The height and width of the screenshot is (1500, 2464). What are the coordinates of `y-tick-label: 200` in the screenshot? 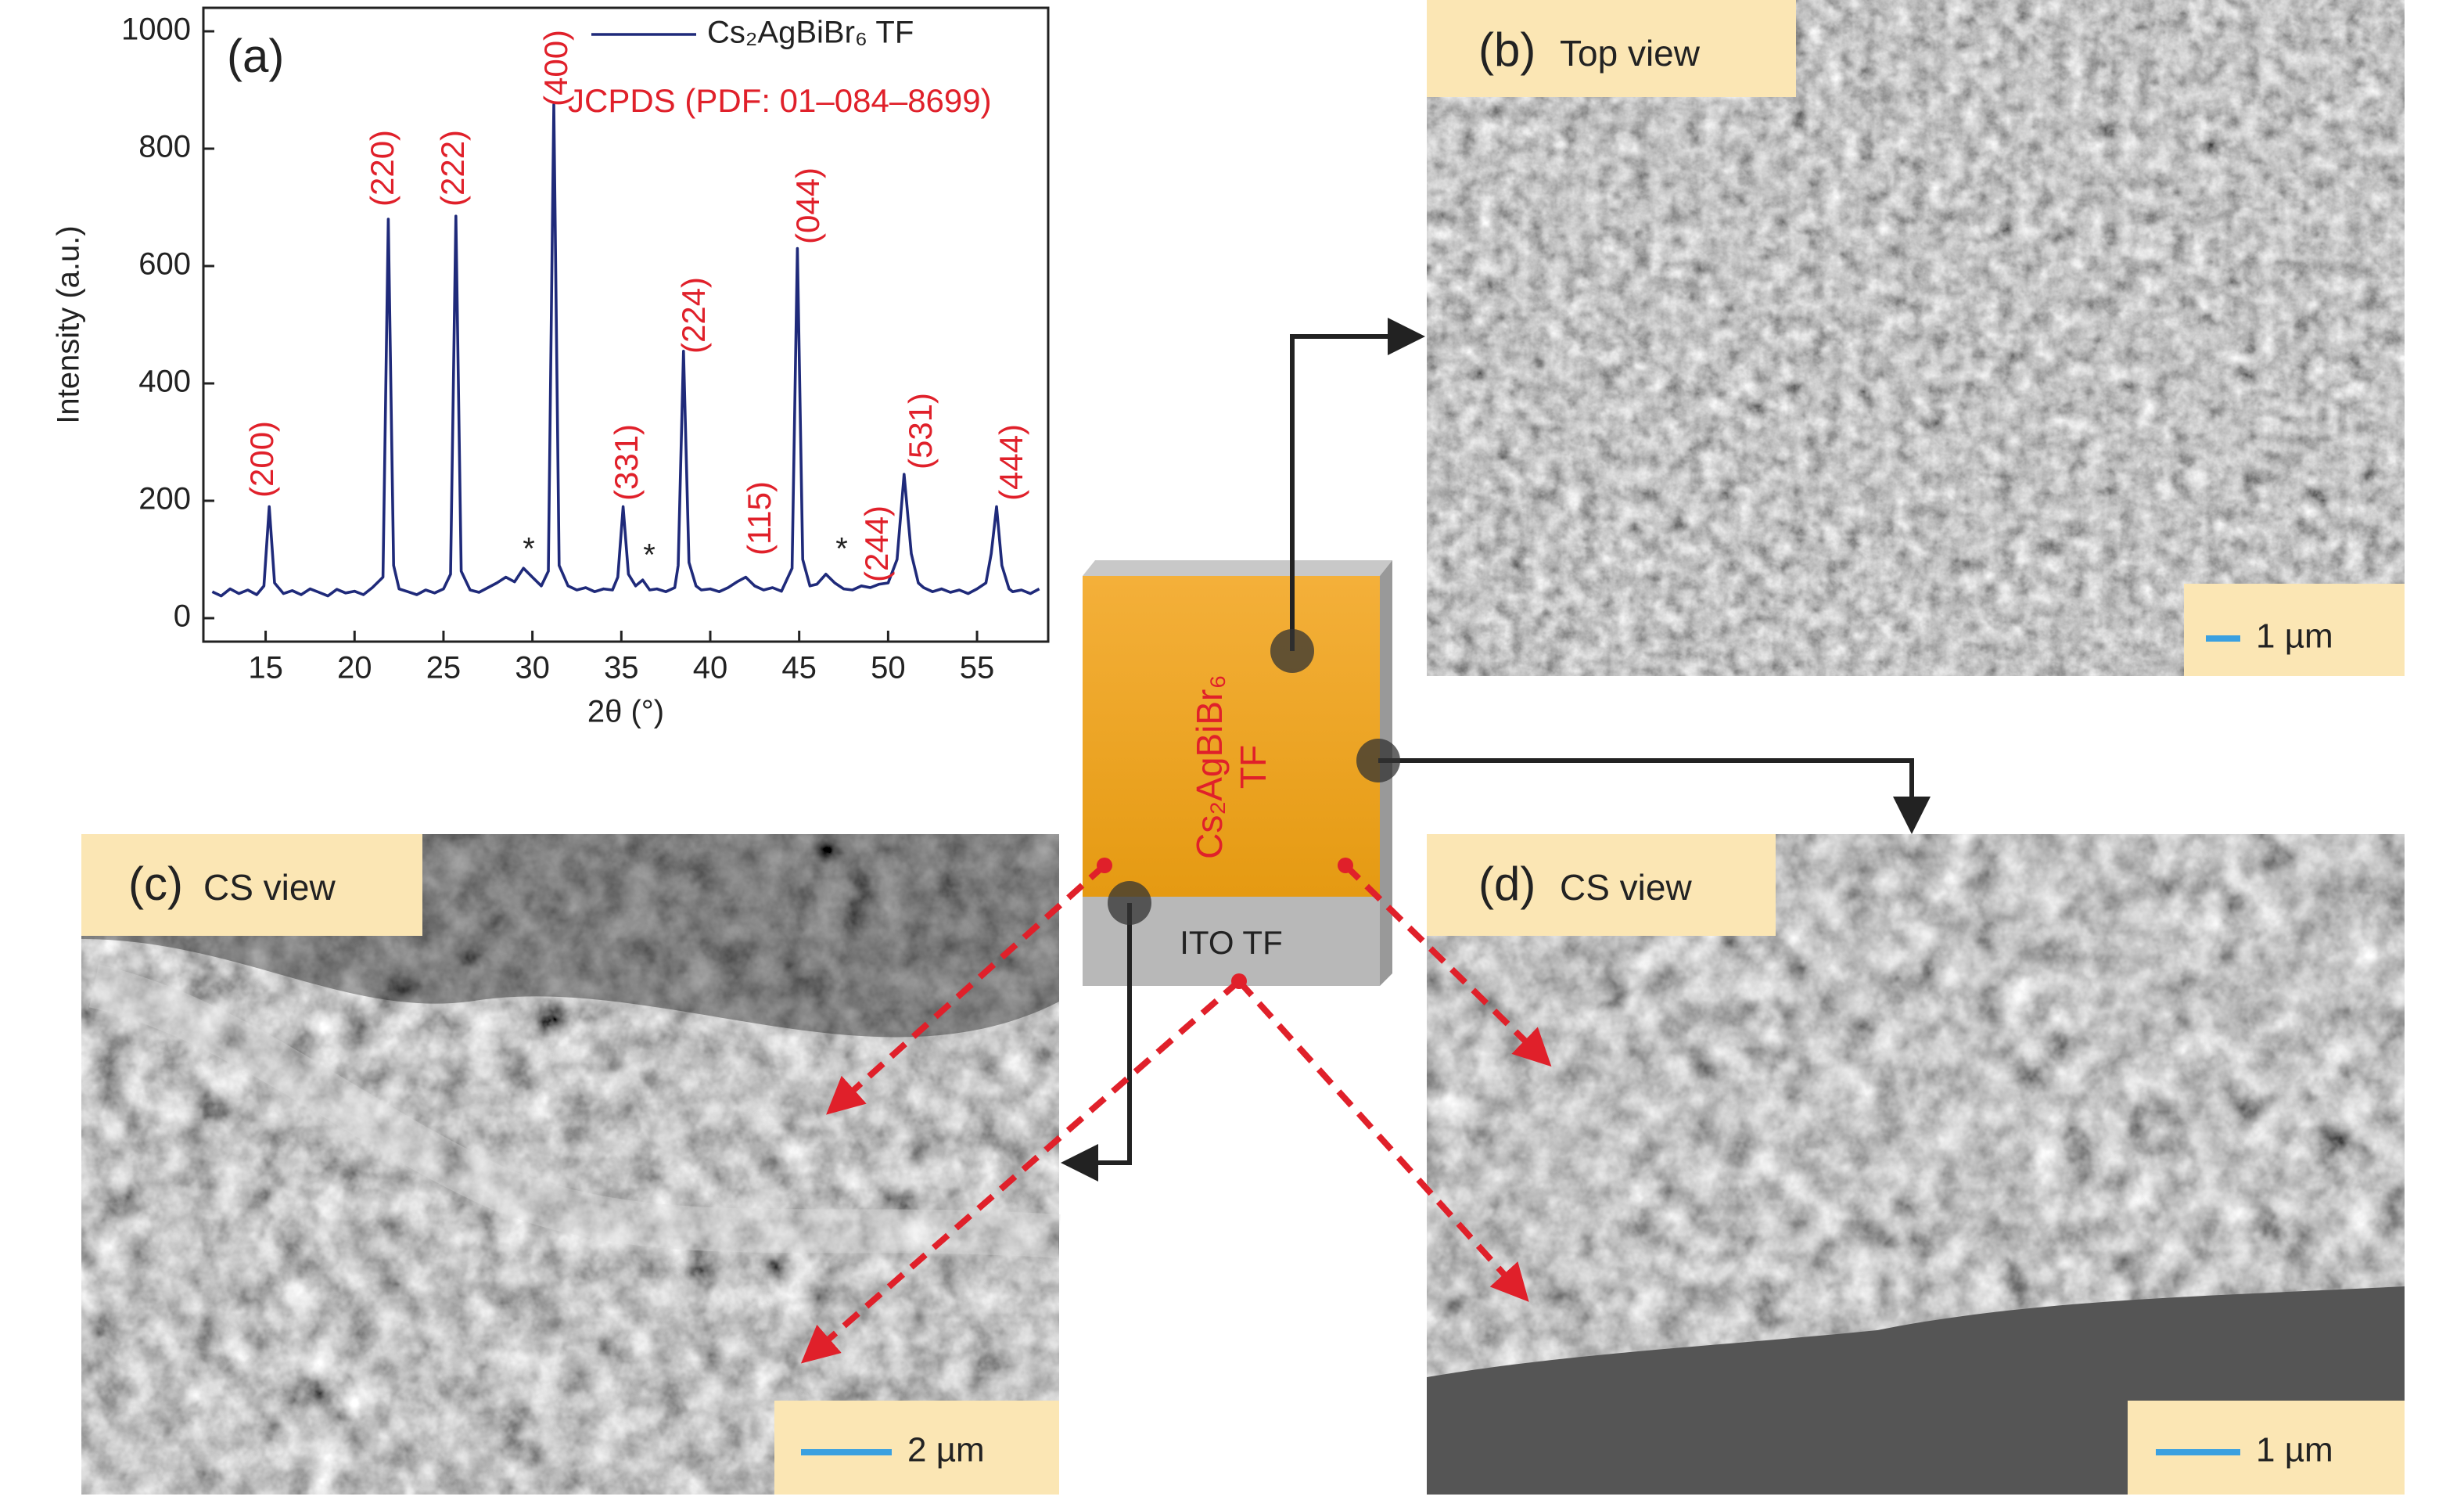 It's located at (164, 499).